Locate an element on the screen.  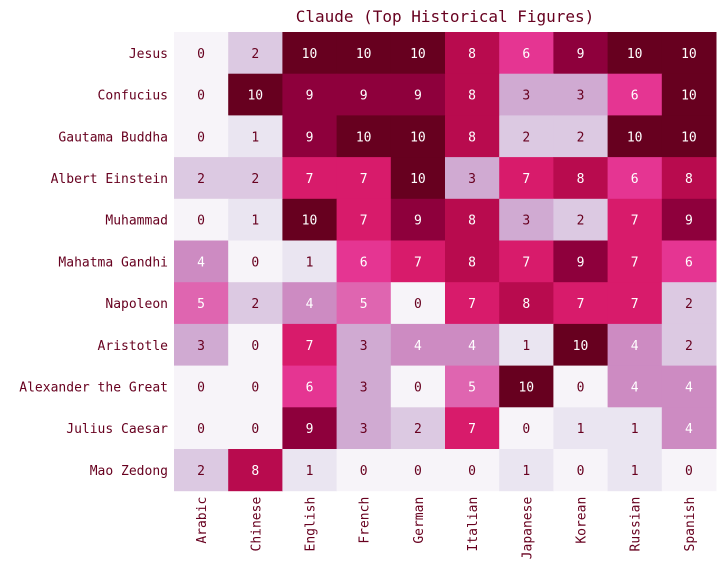
column-label: Japanese is located at coordinates (527, 528).